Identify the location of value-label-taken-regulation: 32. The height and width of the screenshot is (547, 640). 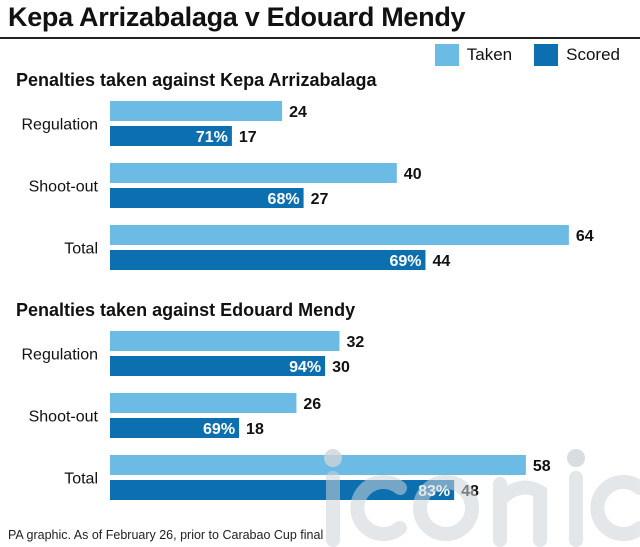
(355, 342).